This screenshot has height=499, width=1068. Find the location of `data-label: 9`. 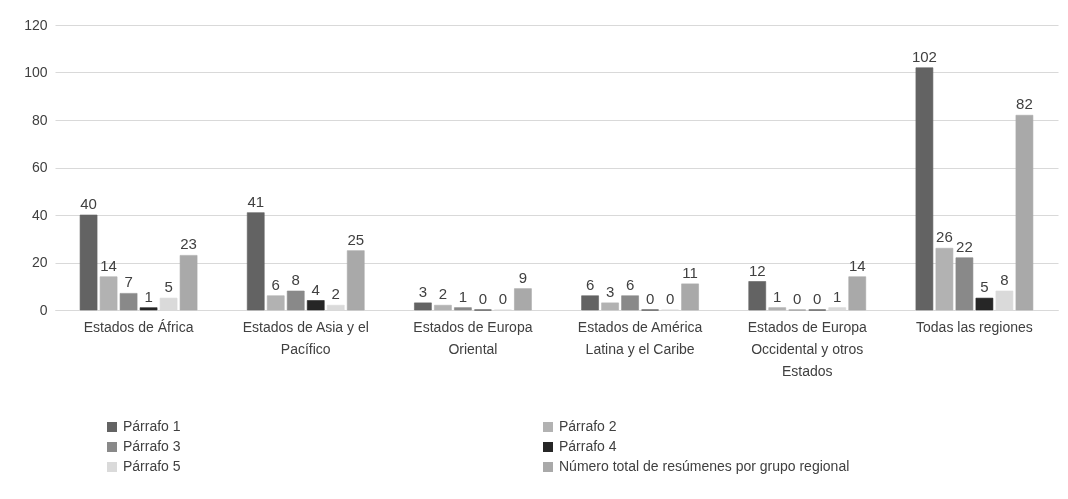

data-label: 9 is located at coordinates (523, 277).